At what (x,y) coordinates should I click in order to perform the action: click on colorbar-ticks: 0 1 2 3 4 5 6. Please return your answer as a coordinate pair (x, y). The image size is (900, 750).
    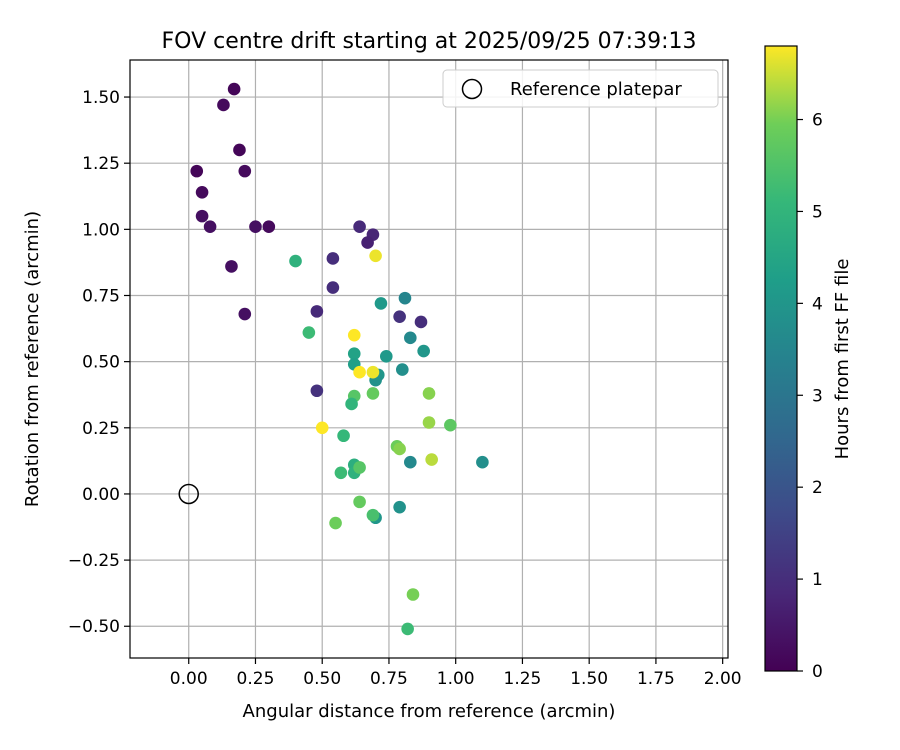
    Looking at the image, I should click on (810, 396).